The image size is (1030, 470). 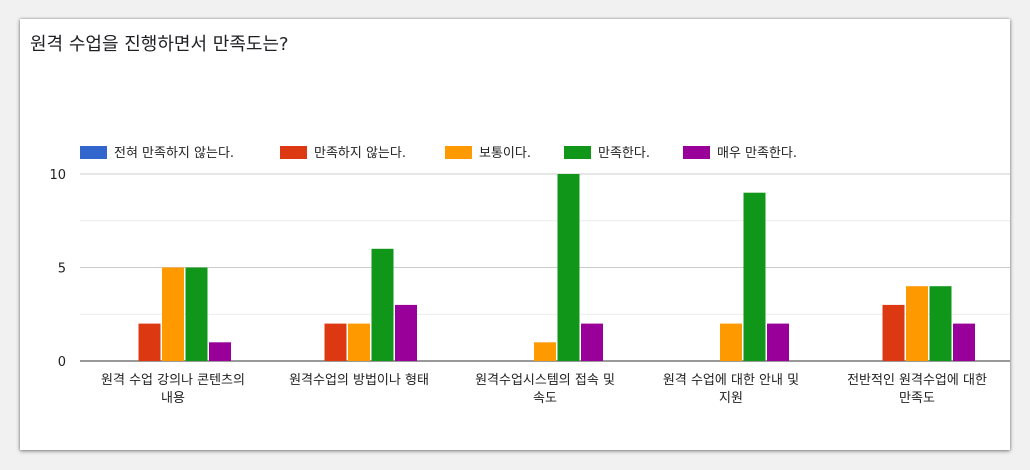 What do you see at coordinates (505, 153) in the screenshot?
I see `legend-label: 보통이다.` at bounding box center [505, 153].